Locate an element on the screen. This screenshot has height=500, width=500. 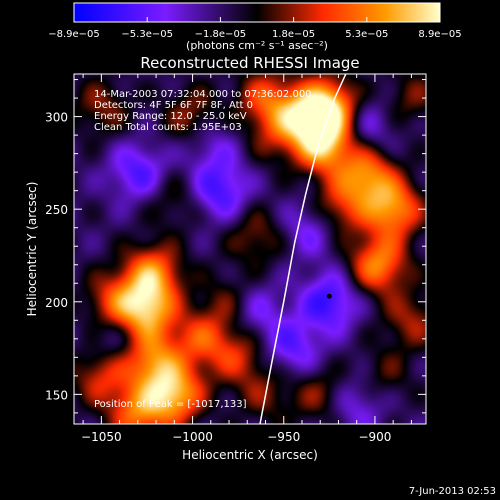
colorbar-tick-label: −8.9e−05 is located at coordinates (74, 34).